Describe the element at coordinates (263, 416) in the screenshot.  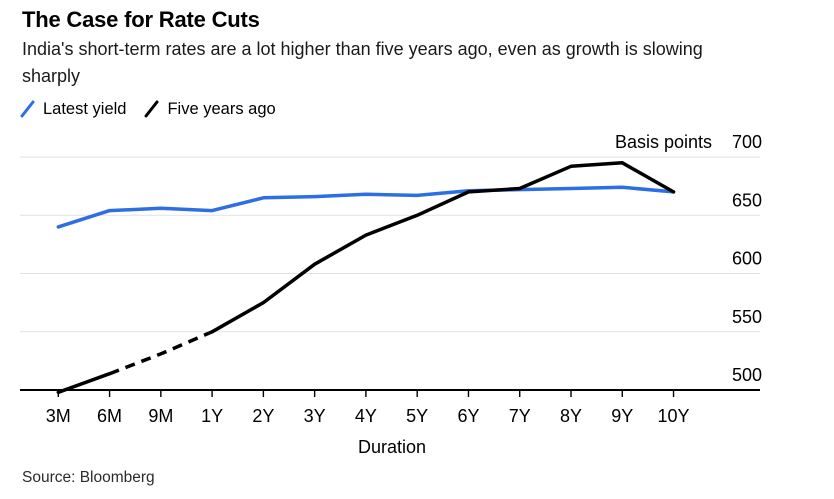
I see `x-tick-label-2Y: 2Y` at that location.